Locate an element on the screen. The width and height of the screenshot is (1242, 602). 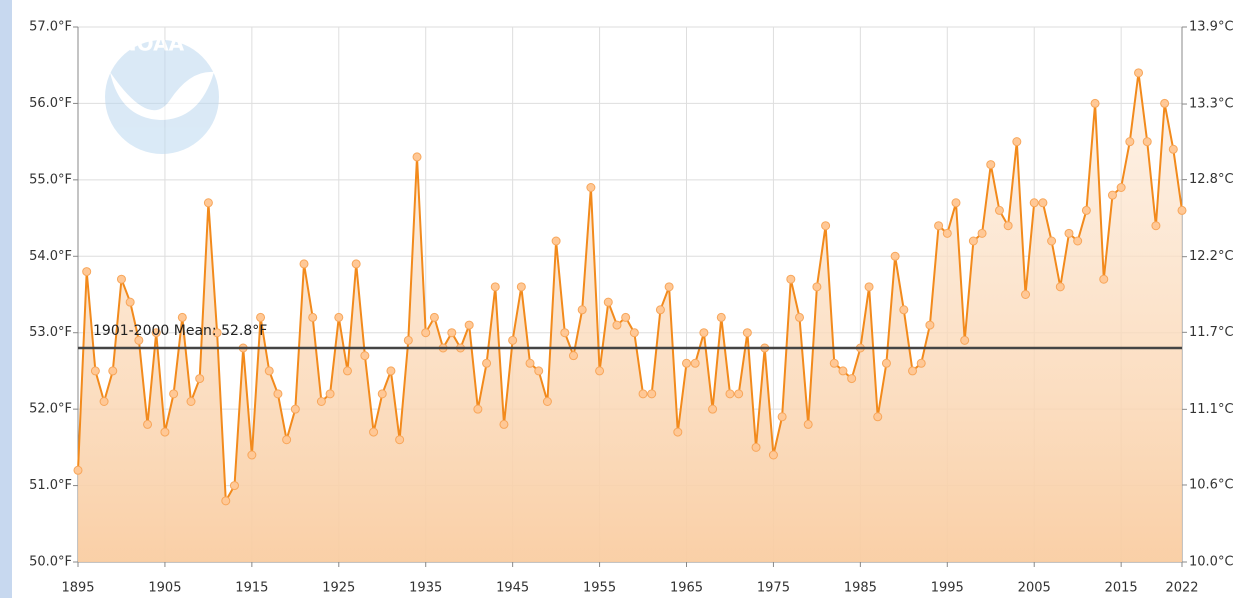
x-tick-label: 1945 is located at coordinates (512, 588).